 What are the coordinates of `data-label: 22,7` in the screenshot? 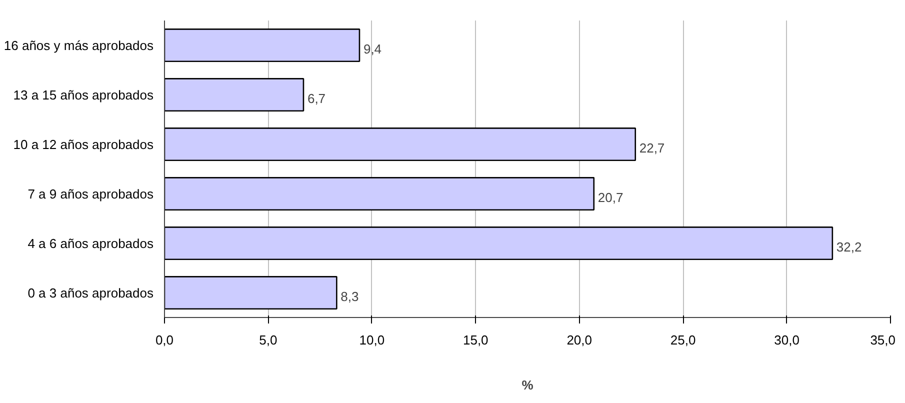 It's located at (652, 148).